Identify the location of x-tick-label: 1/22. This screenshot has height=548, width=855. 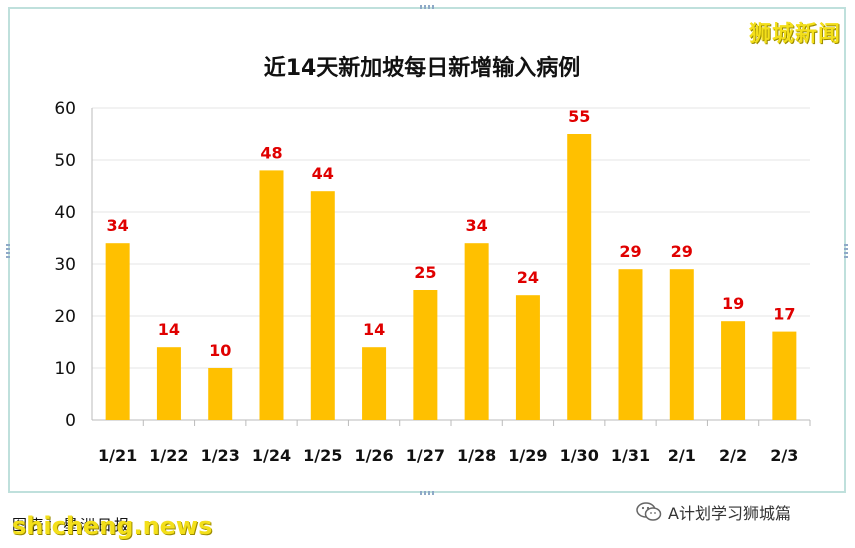
(168, 455).